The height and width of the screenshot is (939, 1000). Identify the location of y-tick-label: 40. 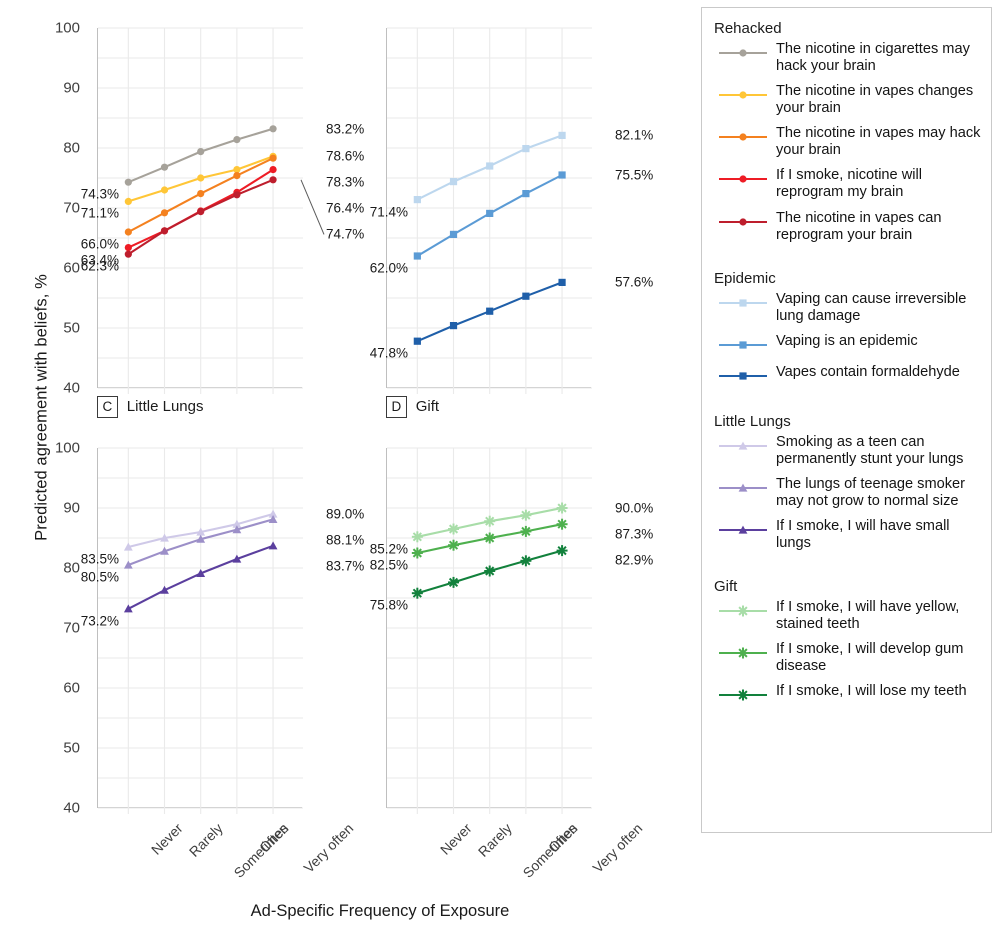
(71, 388).